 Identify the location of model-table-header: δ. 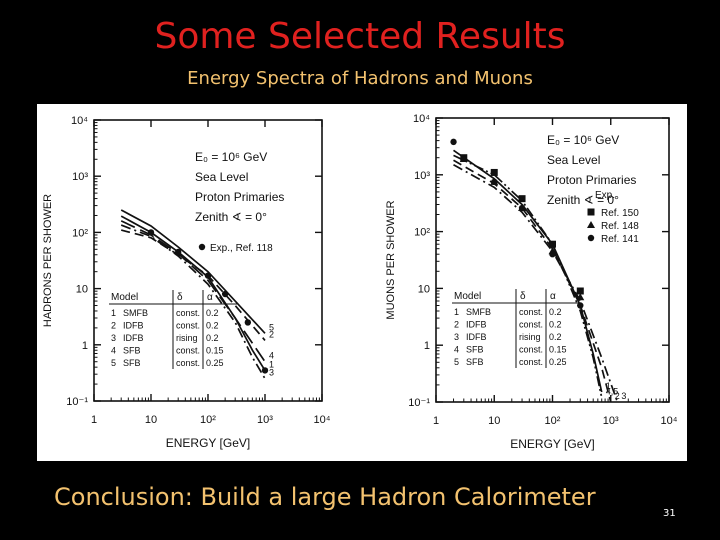
(523, 296).